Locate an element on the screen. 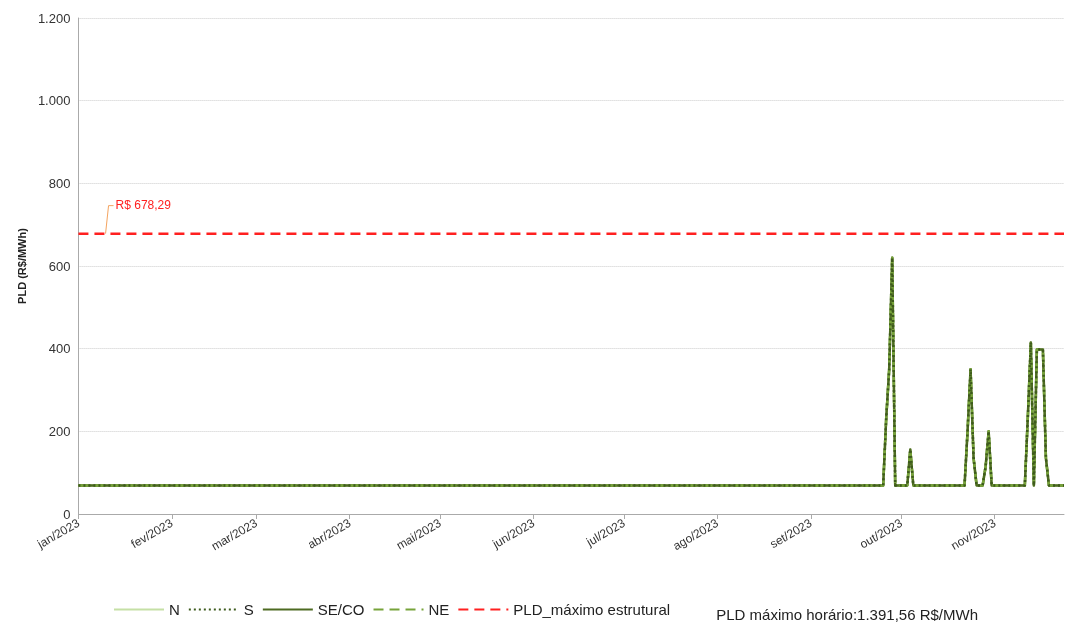 Image resolution: width=1076 pixels, height=634 pixels. legend-label: PLD_máximo estrutural is located at coordinates (592, 609).